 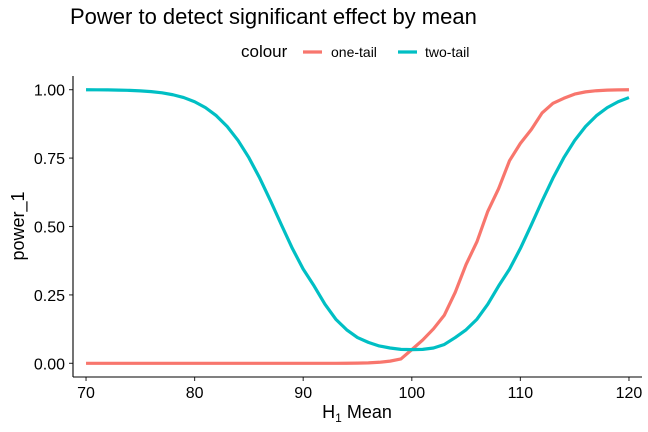 What do you see at coordinates (359, 389) in the screenshot?
I see `x-axis-ticks: 70 80 90 100 110 120` at bounding box center [359, 389].